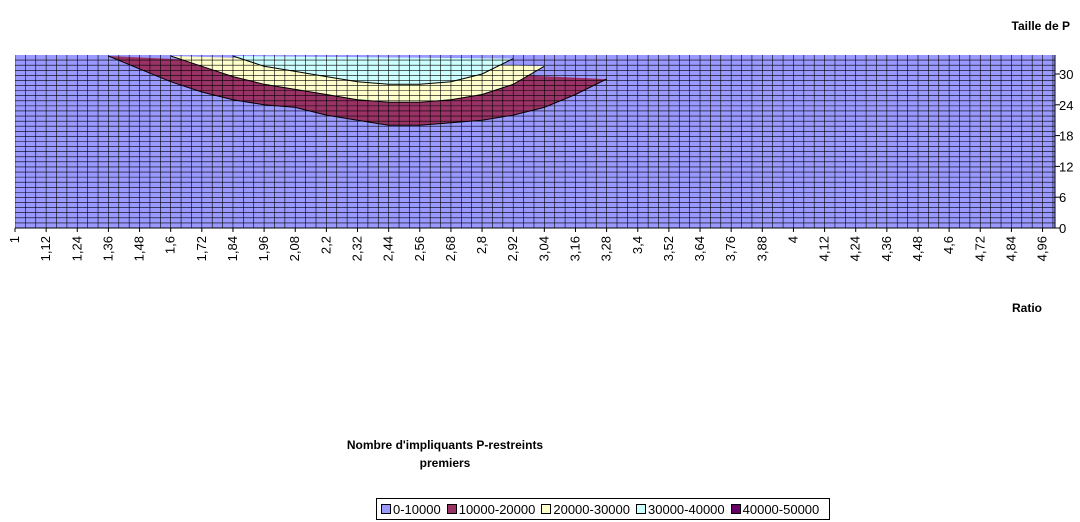 The image size is (1080, 522). What do you see at coordinates (263, 248) in the screenshot?
I see `x-tick-label: 1,96` at bounding box center [263, 248].